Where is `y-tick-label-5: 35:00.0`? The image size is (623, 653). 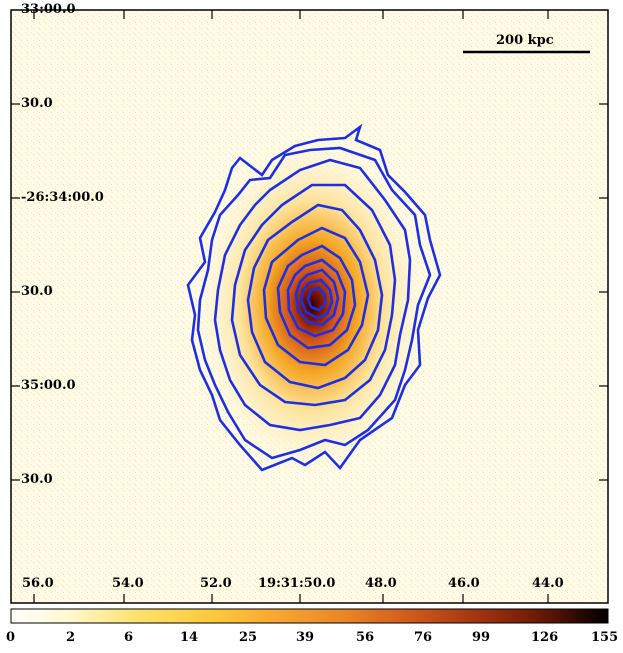 y-tick-label-5: 35:00.0 is located at coordinates (48, 385).